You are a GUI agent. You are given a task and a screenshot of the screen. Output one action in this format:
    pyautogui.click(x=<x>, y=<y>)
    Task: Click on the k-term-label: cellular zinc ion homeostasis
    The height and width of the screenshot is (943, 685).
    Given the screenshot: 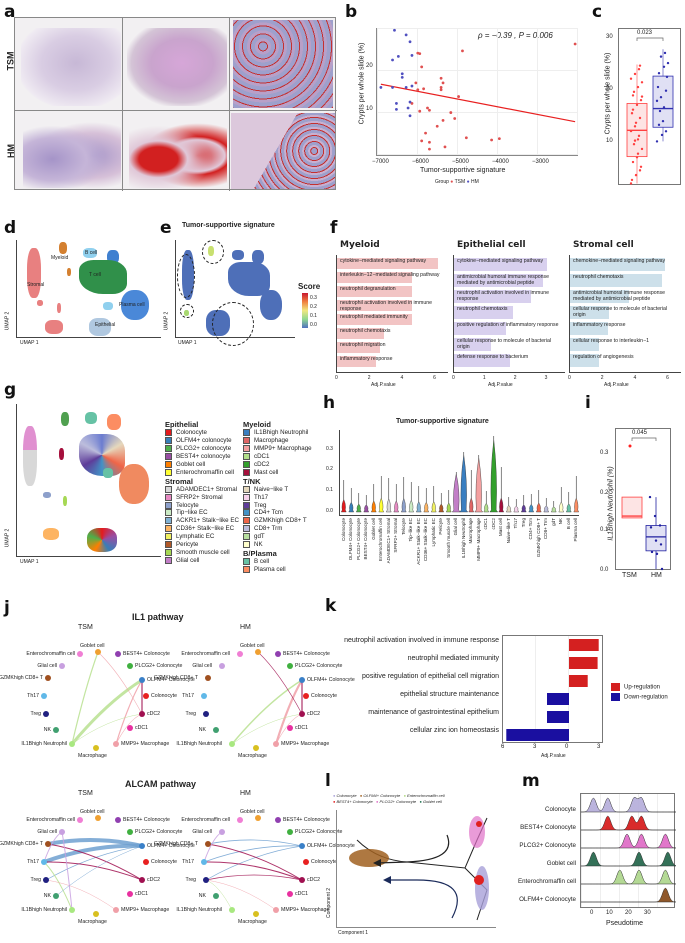 What is the action you would take?
    pyautogui.click(x=454, y=730)
    